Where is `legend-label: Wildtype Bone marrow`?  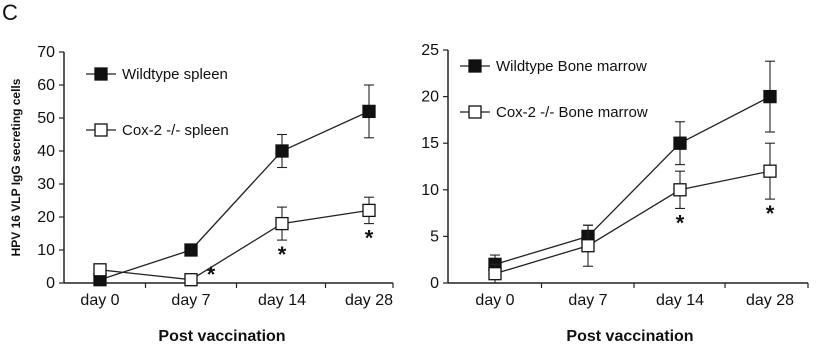
legend-label: Wildtype Bone marrow is located at coordinates (571, 66).